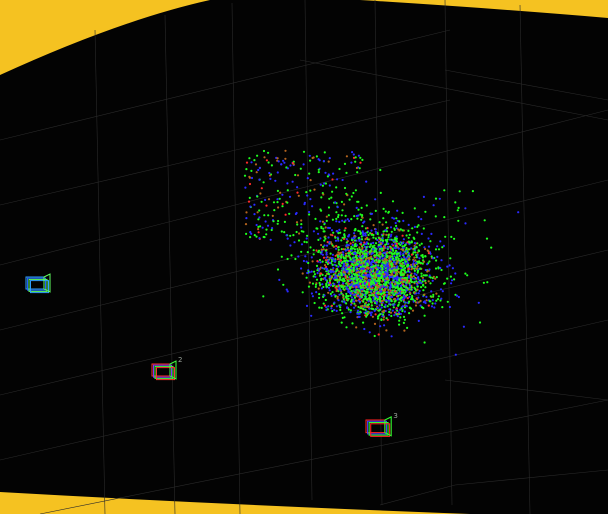 The height and width of the screenshot is (514, 608). What do you see at coordinates (166, 368) in the screenshot?
I see `camera-frustum-2: 2` at bounding box center [166, 368].